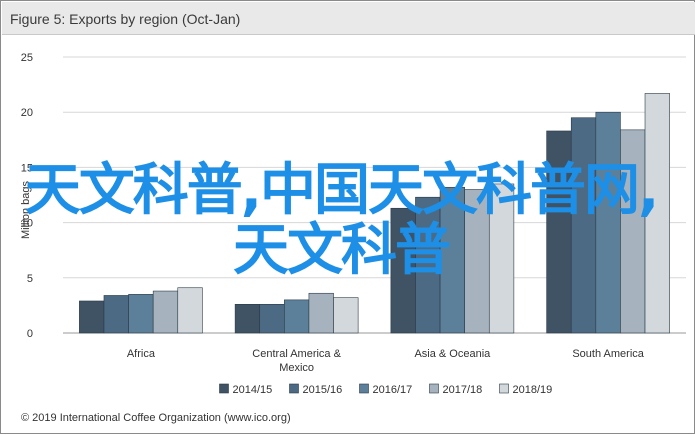  Describe the element at coordinates (30, 334) in the screenshot. I see `y-tick-label: 0` at that location.